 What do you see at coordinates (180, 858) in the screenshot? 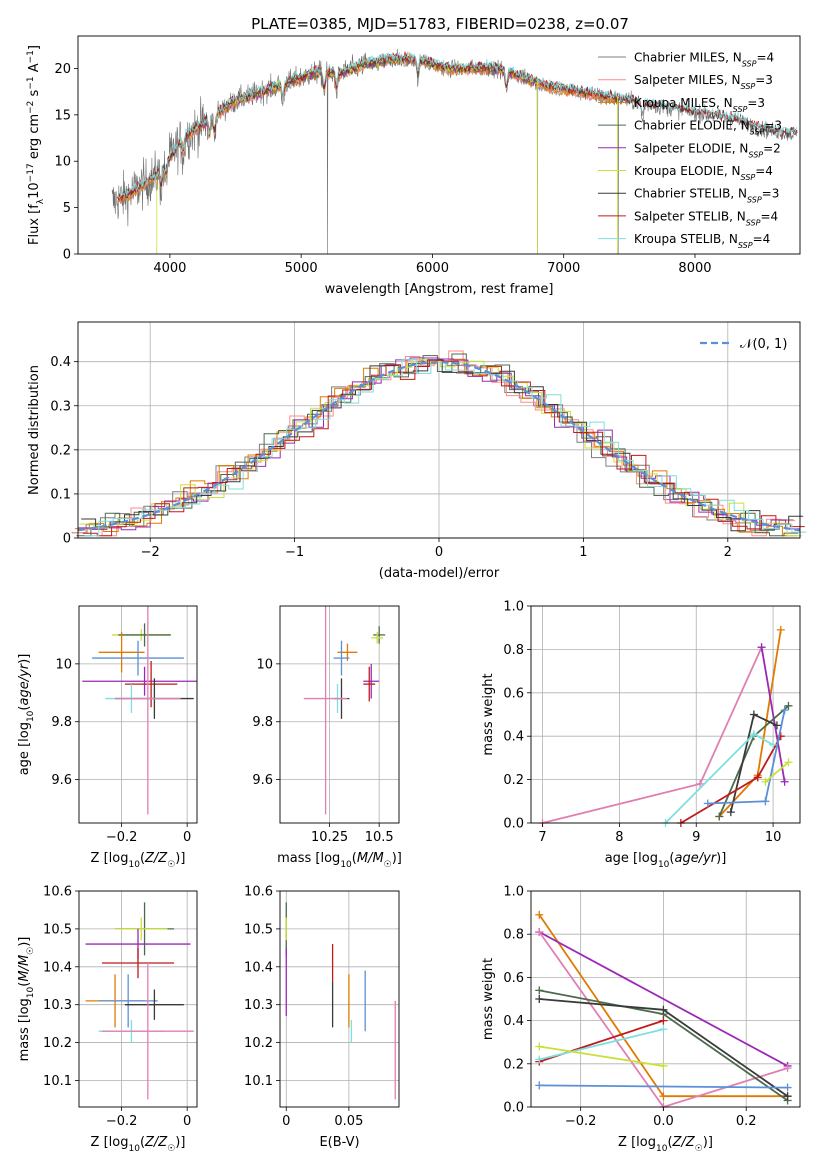
I see `x-axis-label-part: )]` at bounding box center [180, 858].